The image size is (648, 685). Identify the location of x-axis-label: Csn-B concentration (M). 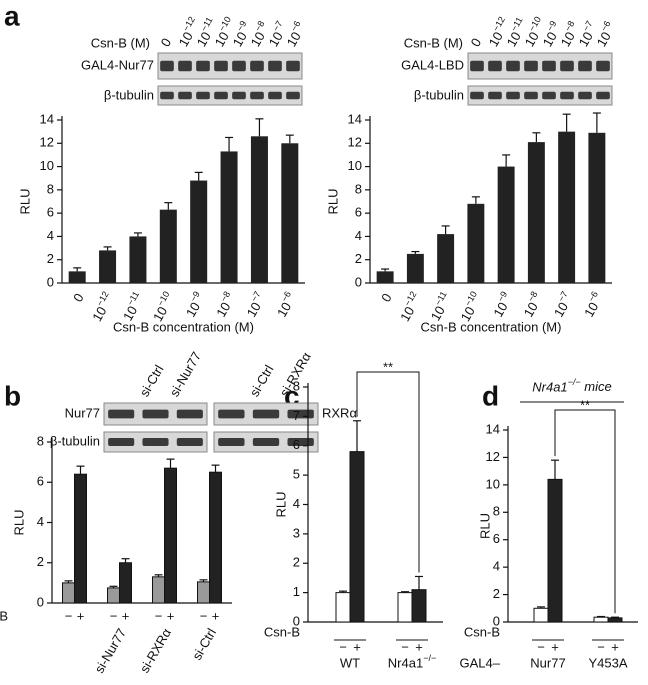
(491, 326).